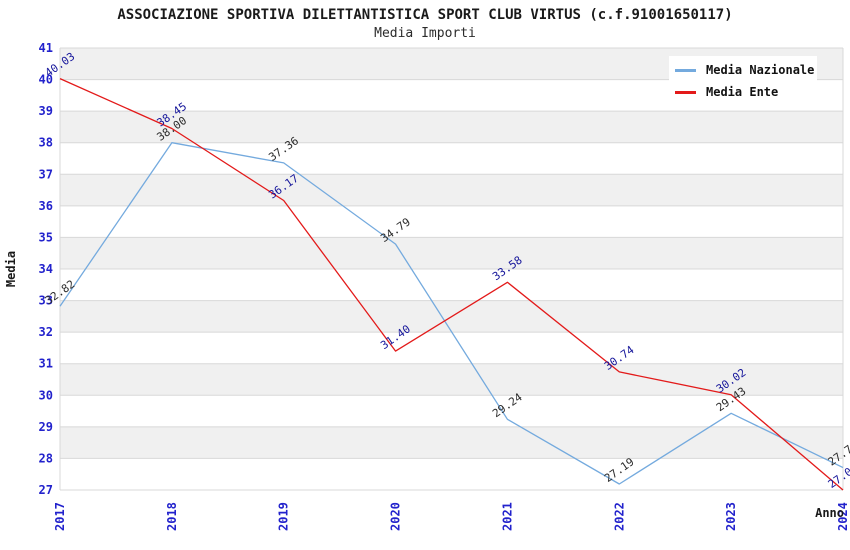  I want to click on x-tick-label: 2020, so click(396, 516).